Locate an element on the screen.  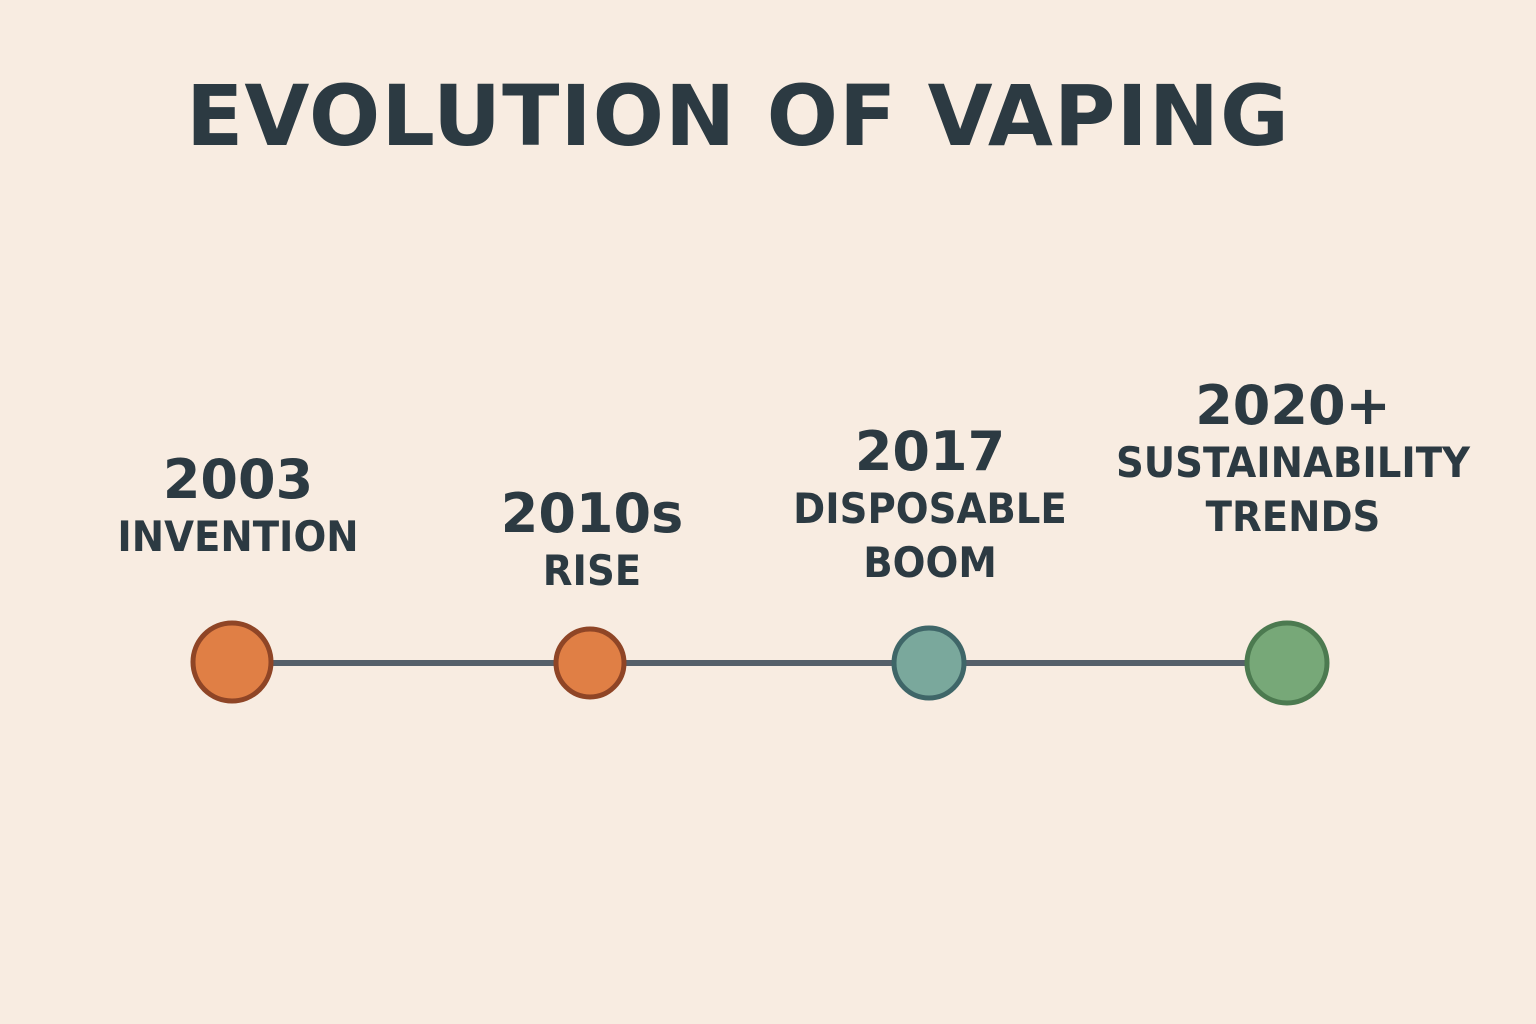
milestone-label: SUSTAINABILITY TRENDS is located at coordinates (1293, 489).